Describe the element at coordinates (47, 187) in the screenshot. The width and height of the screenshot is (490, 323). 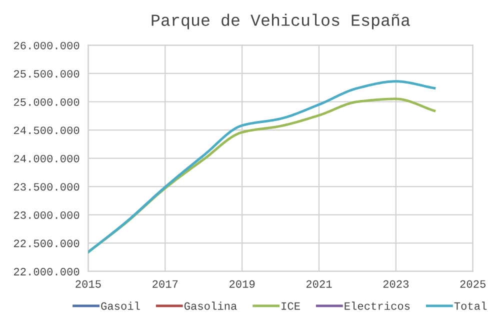
I see `y-tick-label: 23.500.000` at that location.